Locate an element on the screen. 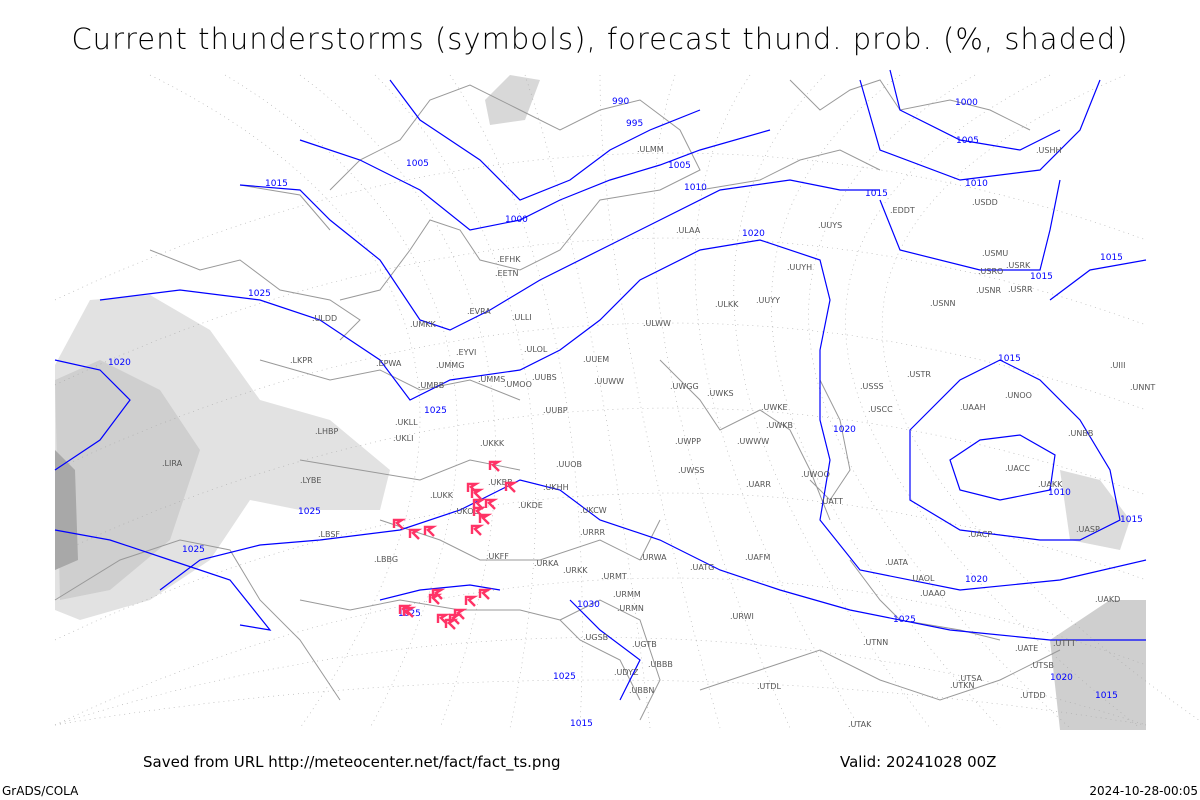 The height and width of the screenshot is (800, 1200). station-label: .UKCW is located at coordinates (593, 510).